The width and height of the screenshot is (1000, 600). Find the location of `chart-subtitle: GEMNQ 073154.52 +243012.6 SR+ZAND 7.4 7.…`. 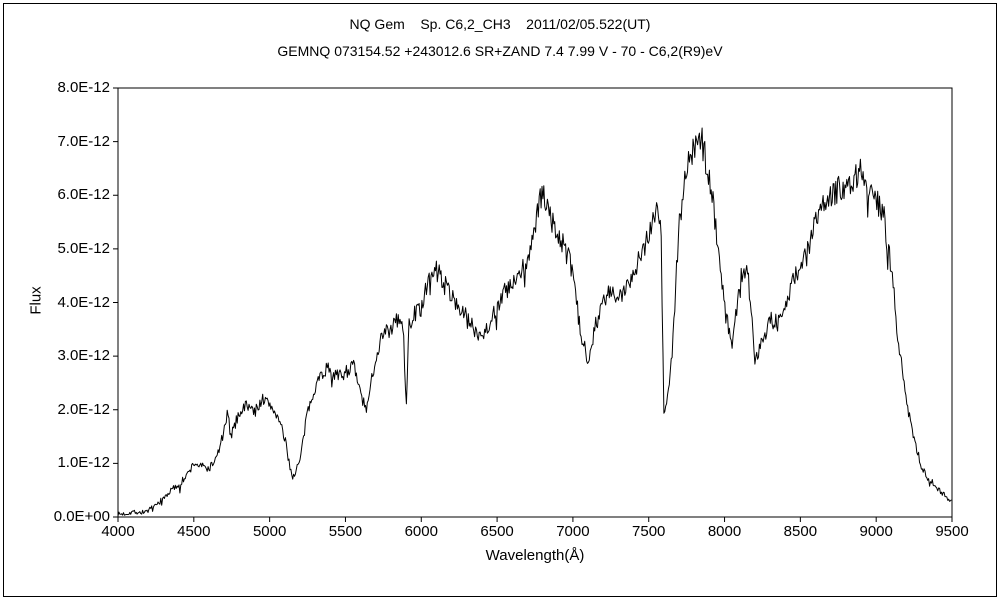

chart-subtitle: GEMNQ 073154.52 +243012.6 SR+ZAND 7.4 7.… is located at coordinates (500, 51).